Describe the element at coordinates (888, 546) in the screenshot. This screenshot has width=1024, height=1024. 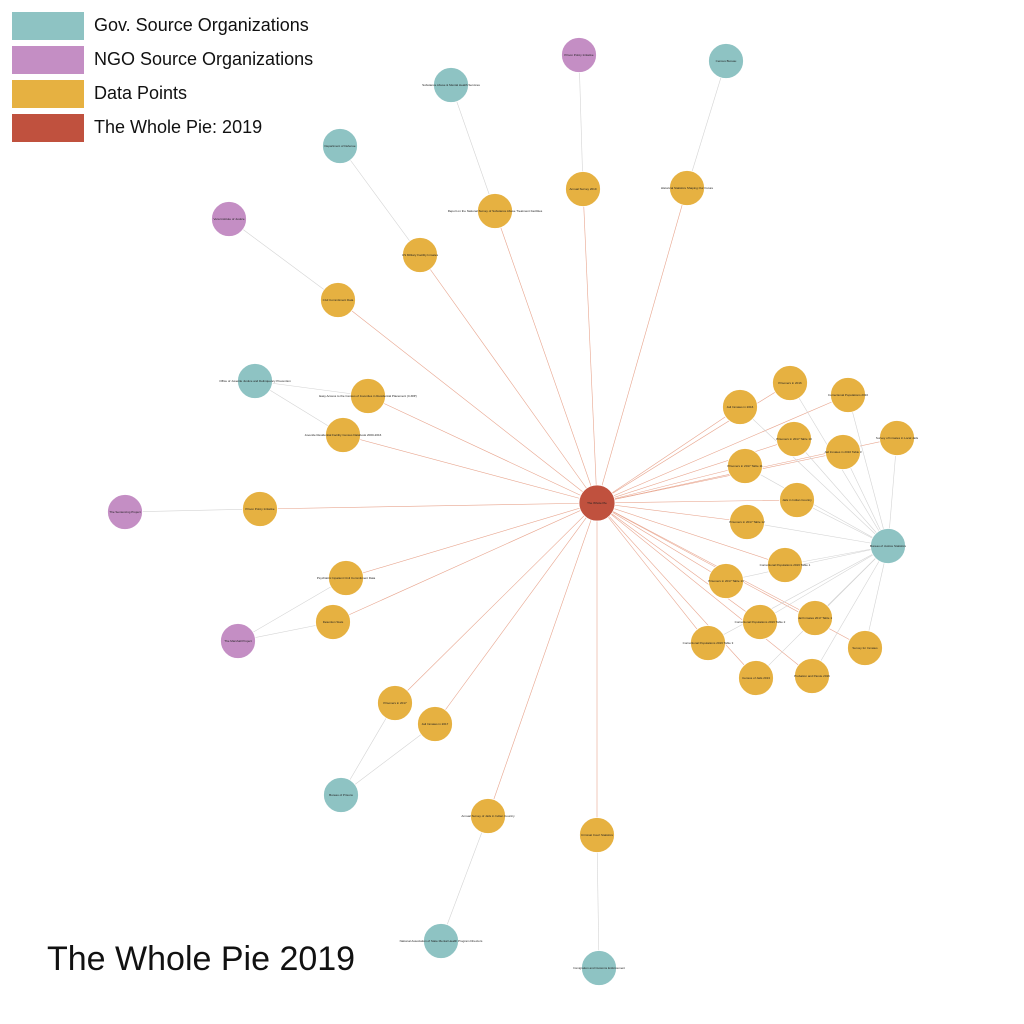
I see `gov-source-node-g_bjs: Bureau of Justice Statistics` at that location.